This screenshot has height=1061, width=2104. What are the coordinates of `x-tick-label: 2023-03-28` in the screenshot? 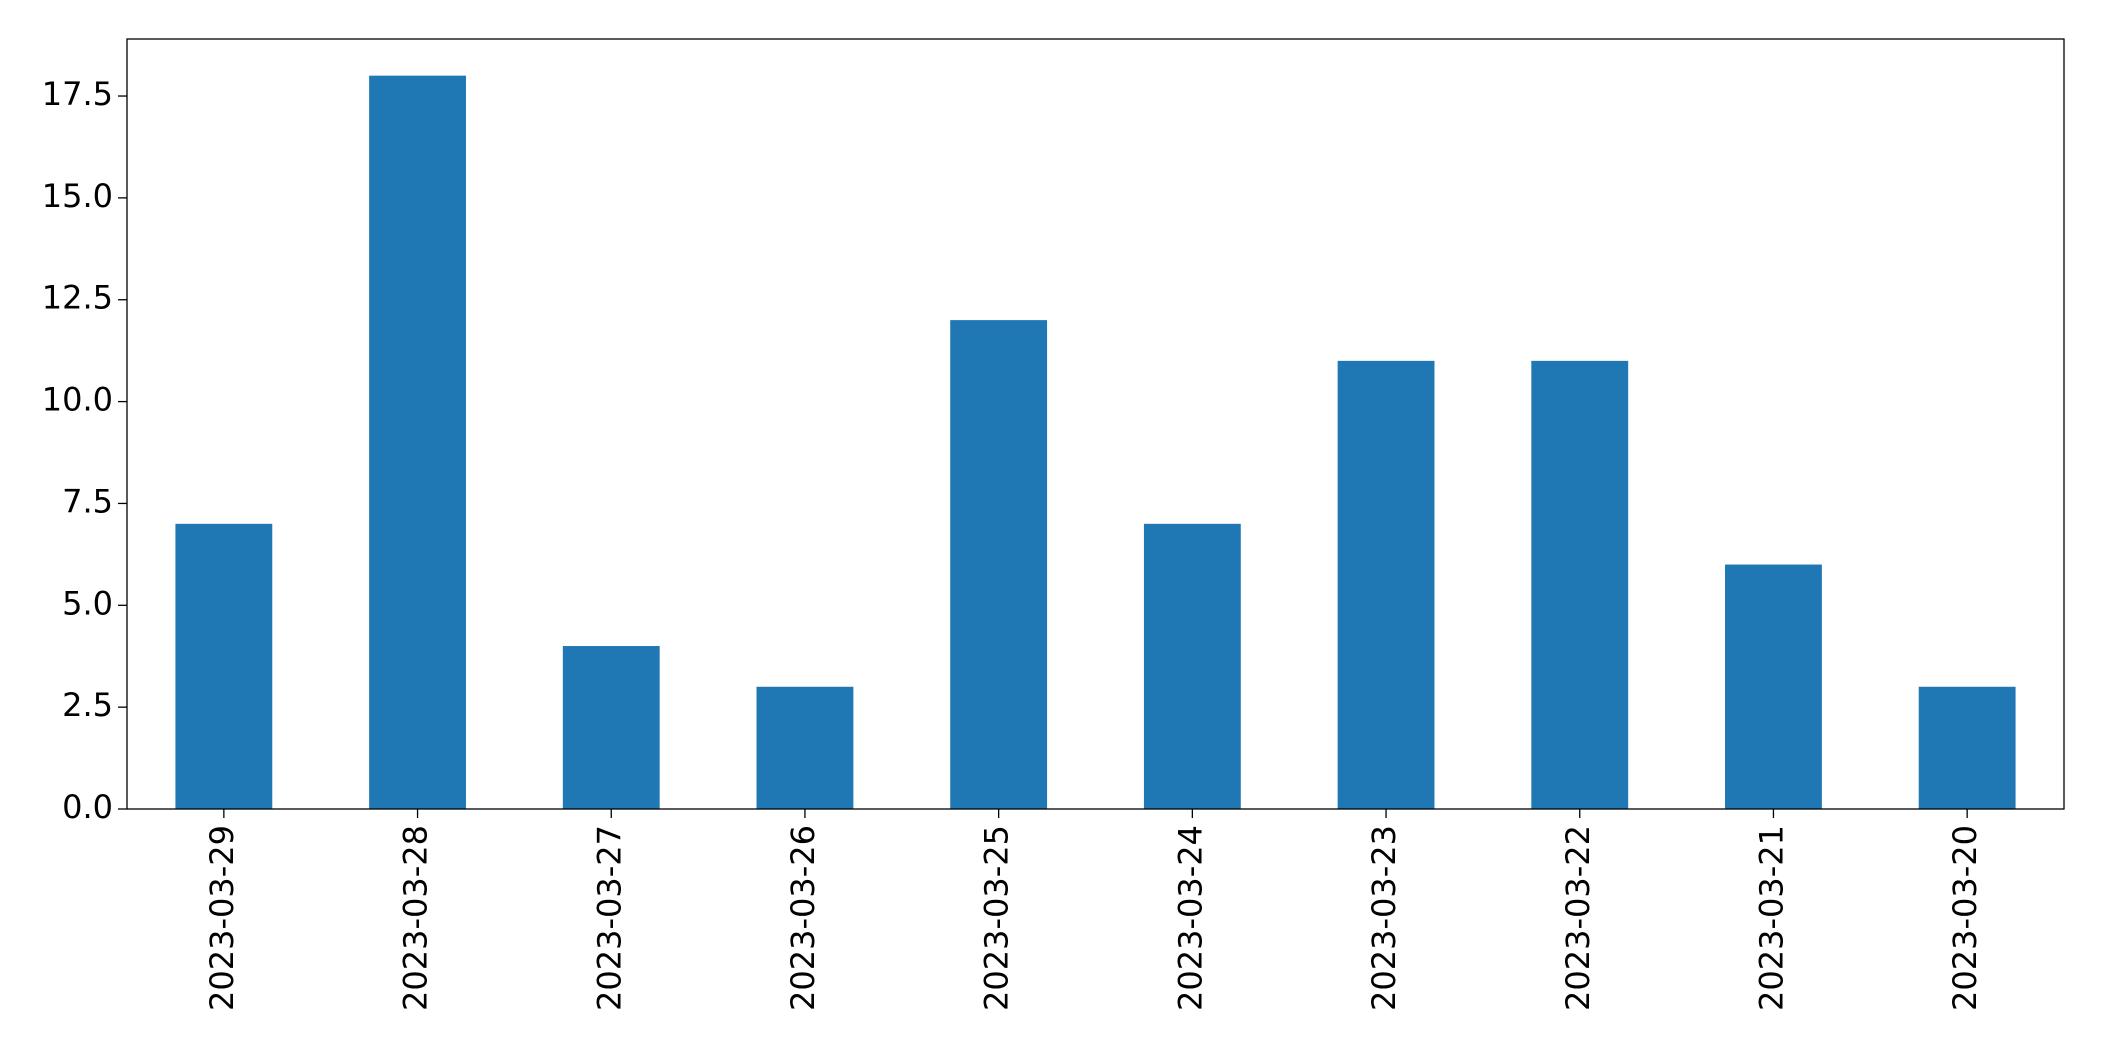 It's located at (416, 918).